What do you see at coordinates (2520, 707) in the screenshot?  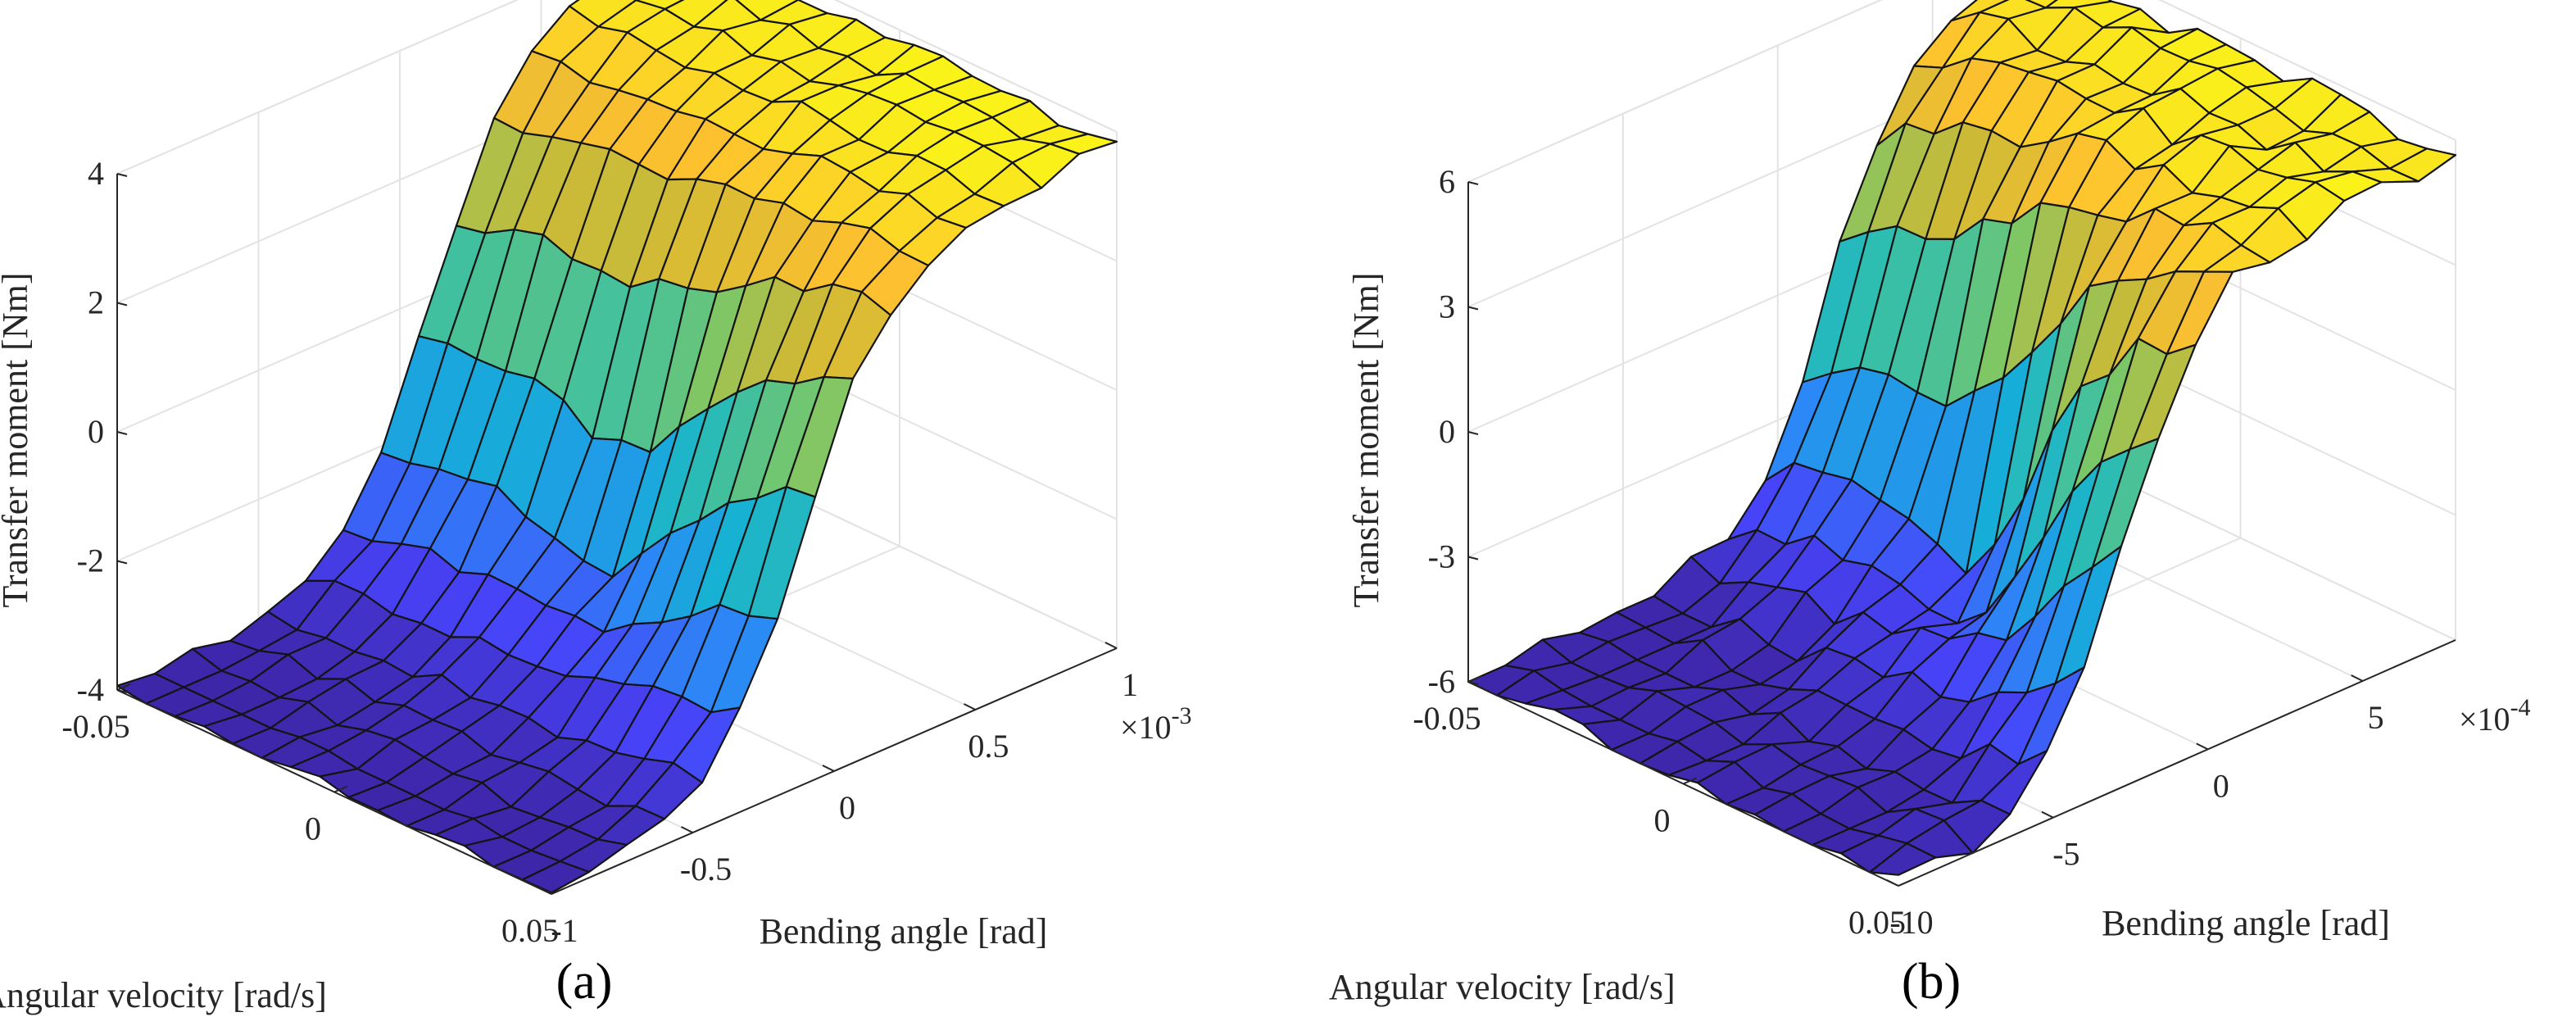 I see `y-axis-multiplier-exponent: -4` at bounding box center [2520, 707].